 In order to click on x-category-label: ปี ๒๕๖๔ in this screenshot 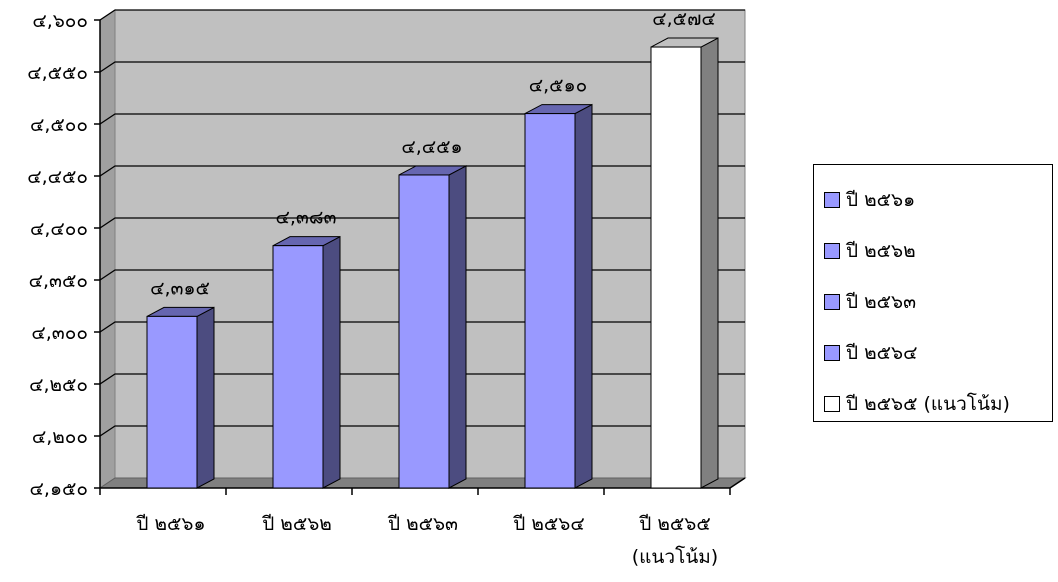, I will do `click(548, 524)`.